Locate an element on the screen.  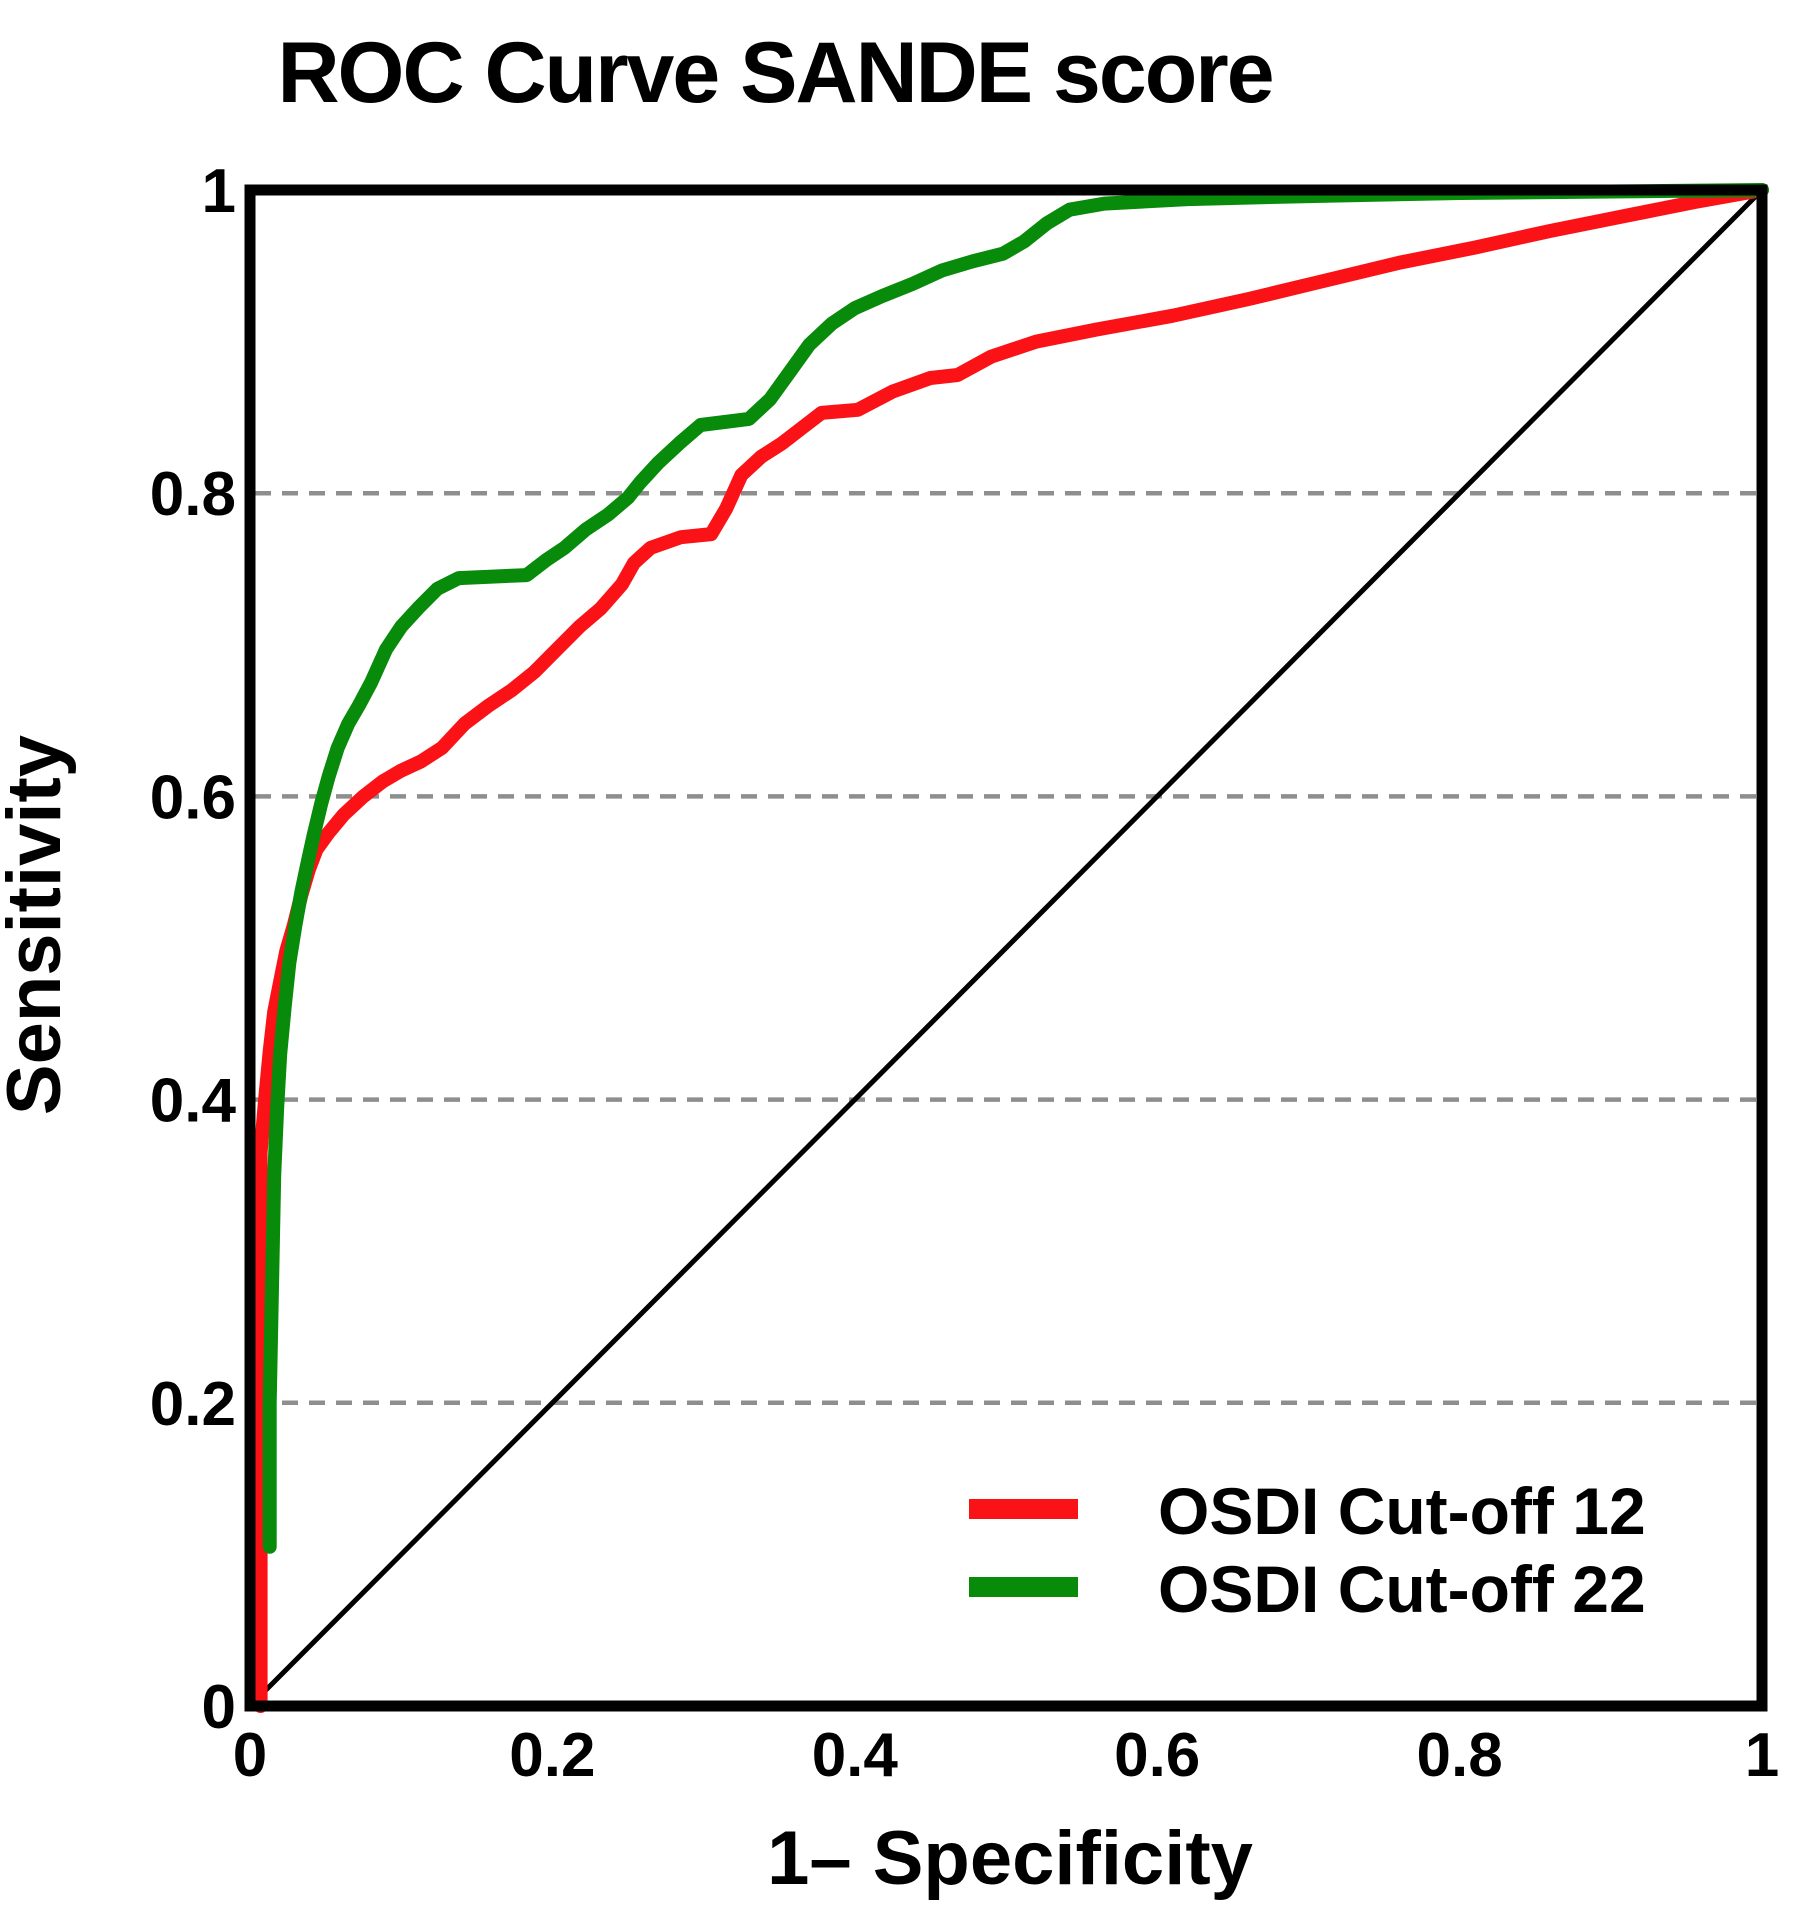
y-tick-label-0.6: 0.6 is located at coordinates (193, 797).